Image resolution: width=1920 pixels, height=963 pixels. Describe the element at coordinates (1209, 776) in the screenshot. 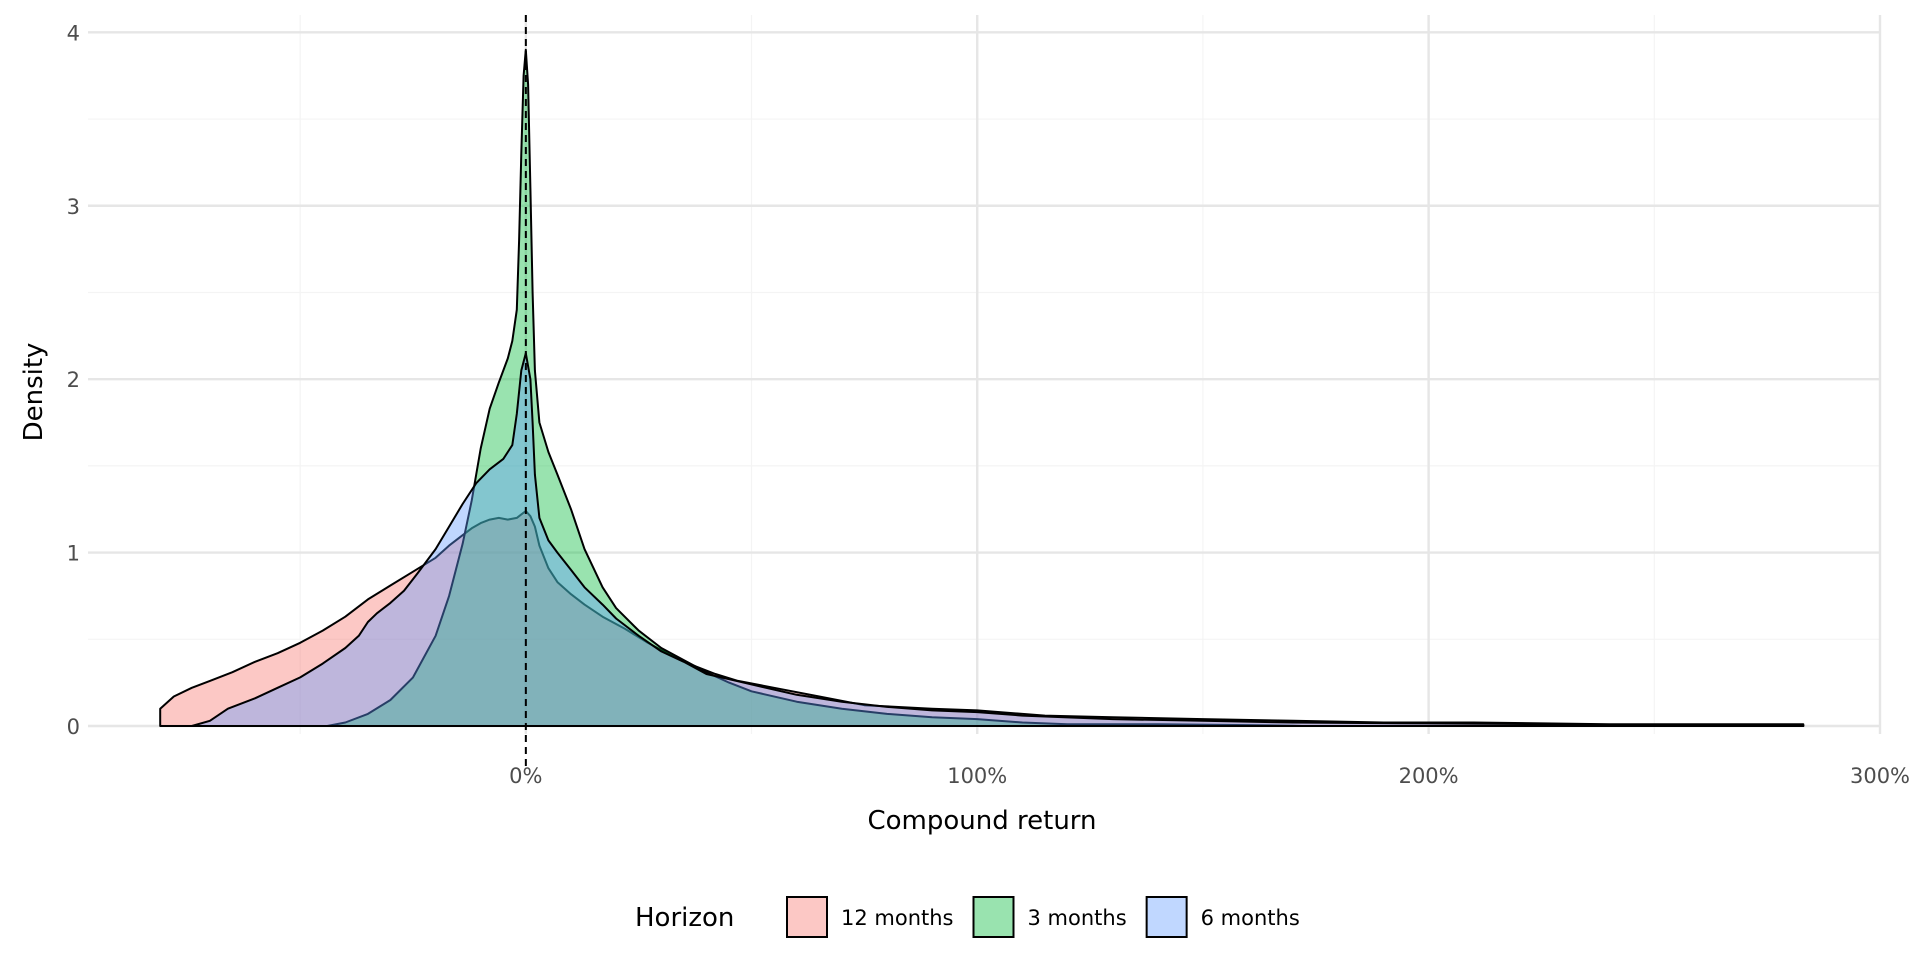

I see `x-axis-ticks: 0% 100% 200% 300%` at that location.